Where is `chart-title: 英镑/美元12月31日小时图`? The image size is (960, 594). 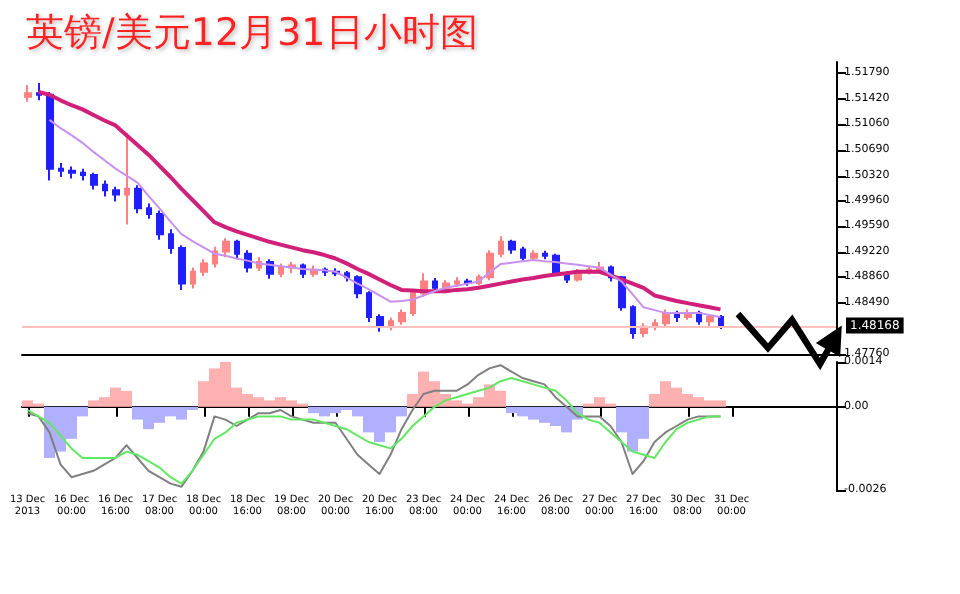 chart-title: 英镑/美元12月31日小时图 is located at coordinates (252, 33).